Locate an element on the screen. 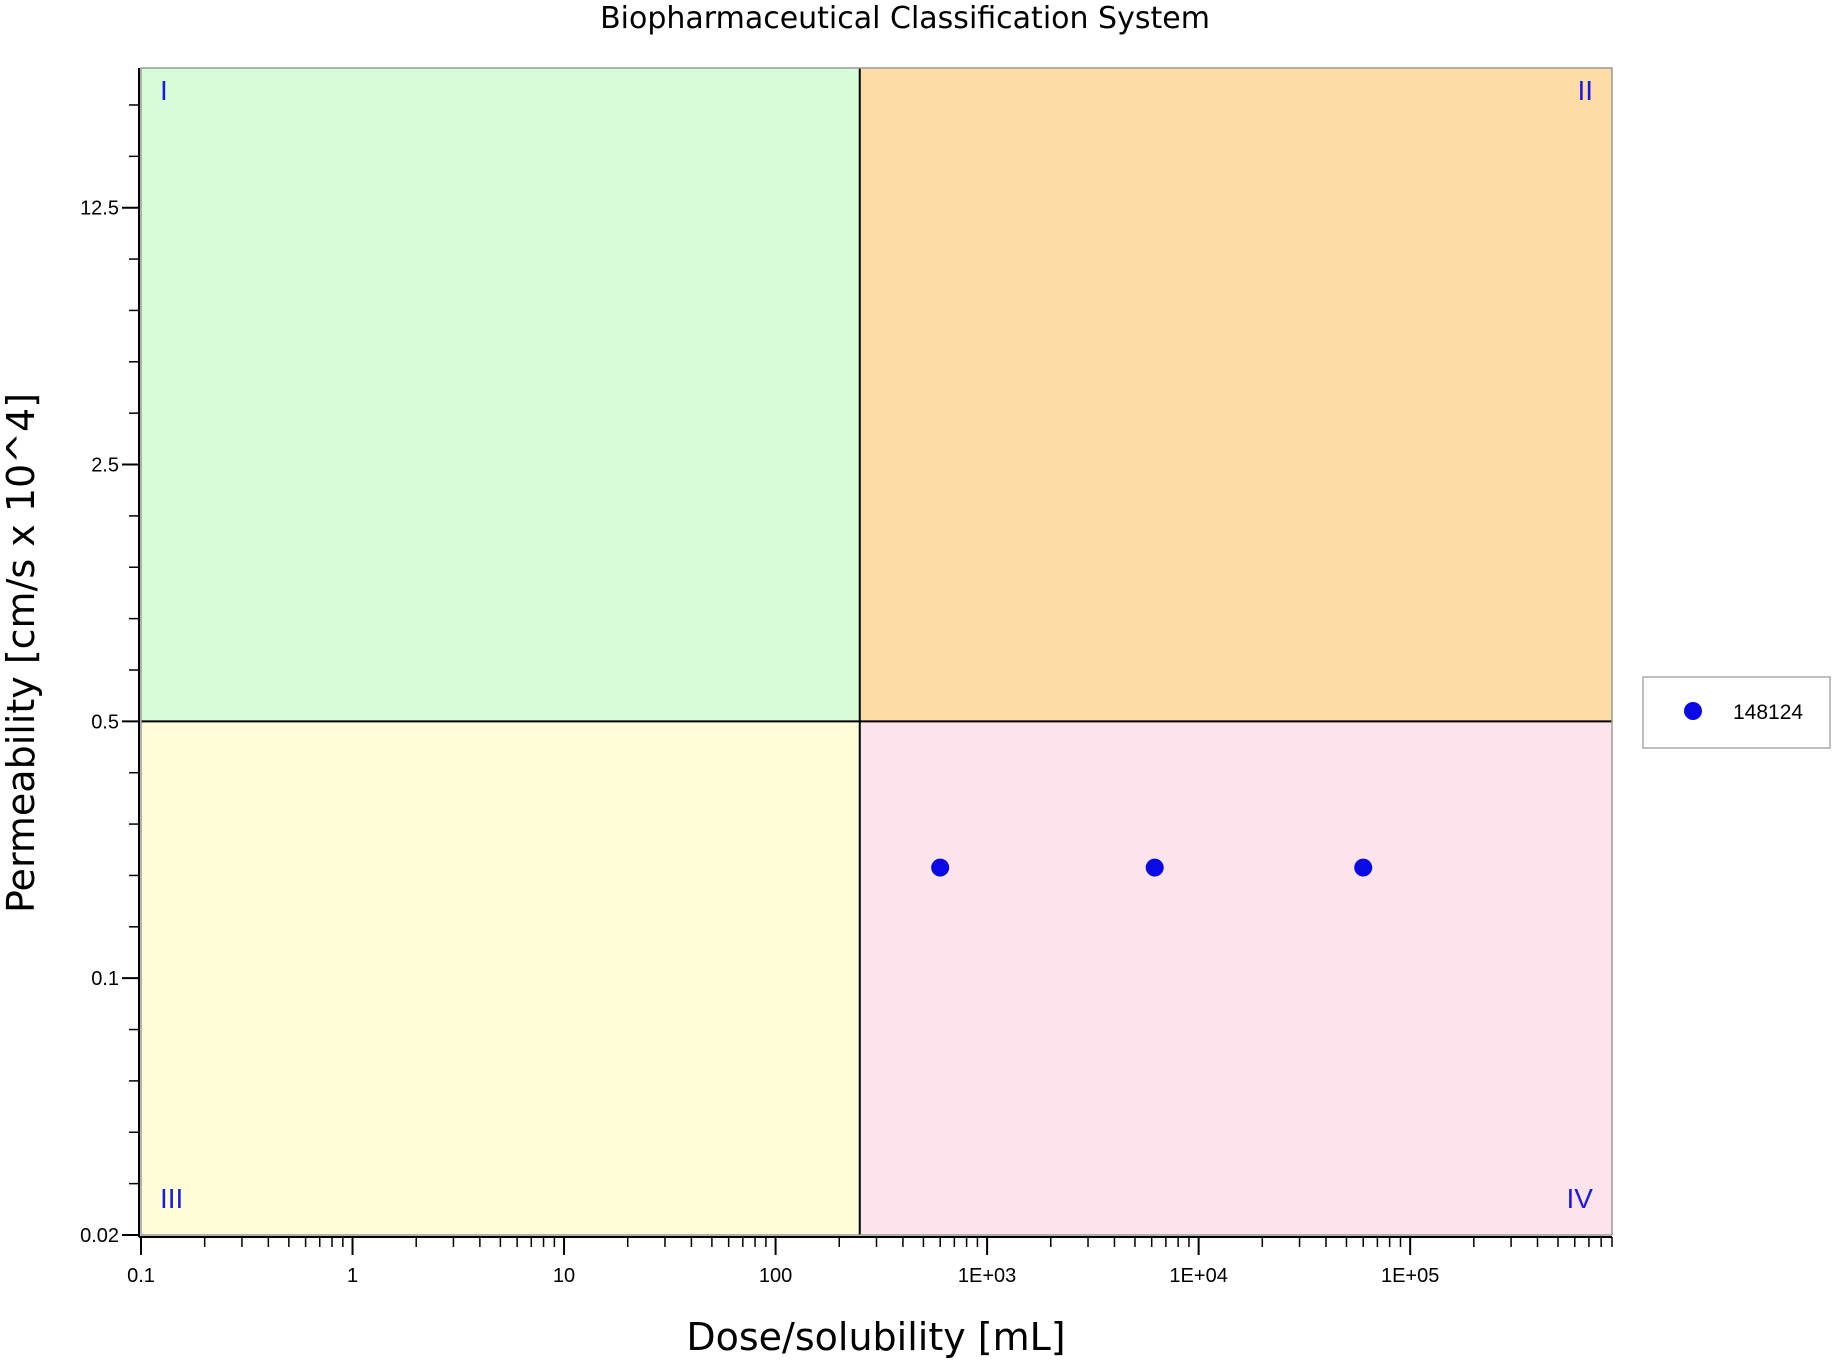 The width and height of the screenshot is (1834, 1362). x-tick-label: 1 is located at coordinates (352, 1276).